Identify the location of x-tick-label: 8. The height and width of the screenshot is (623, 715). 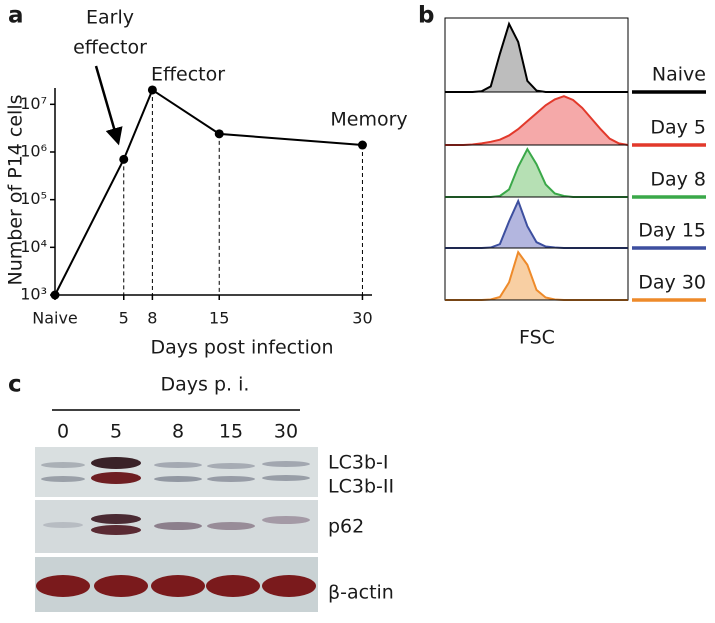
(152, 318).